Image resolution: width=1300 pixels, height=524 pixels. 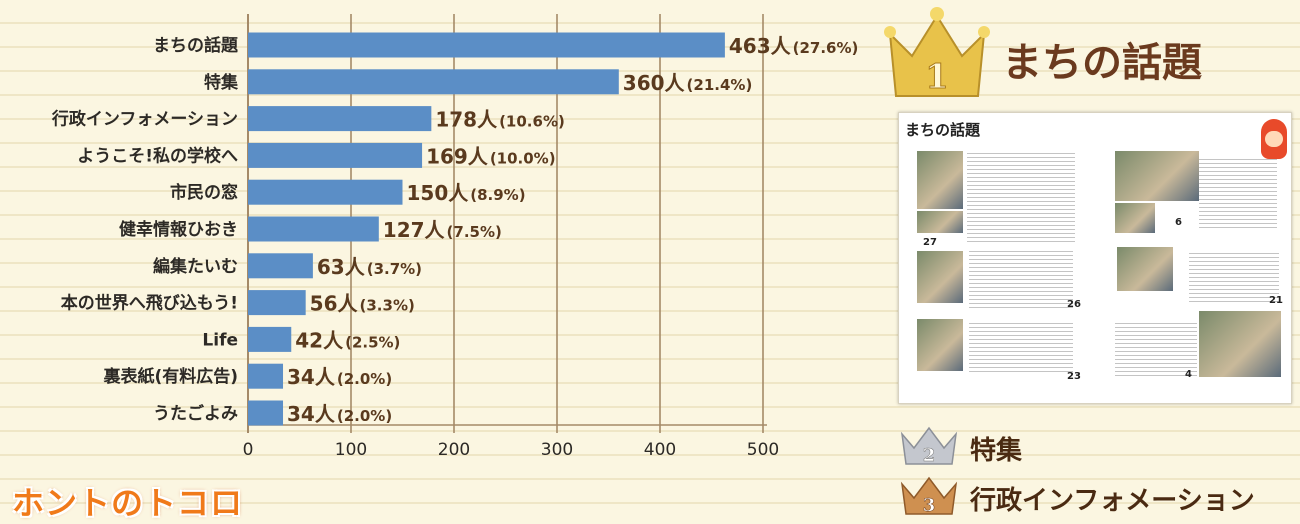 What do you see at coordinates (454, 450) in the screenshot?
I see `x-tick-label: 200` at bounding box center [454, 450].